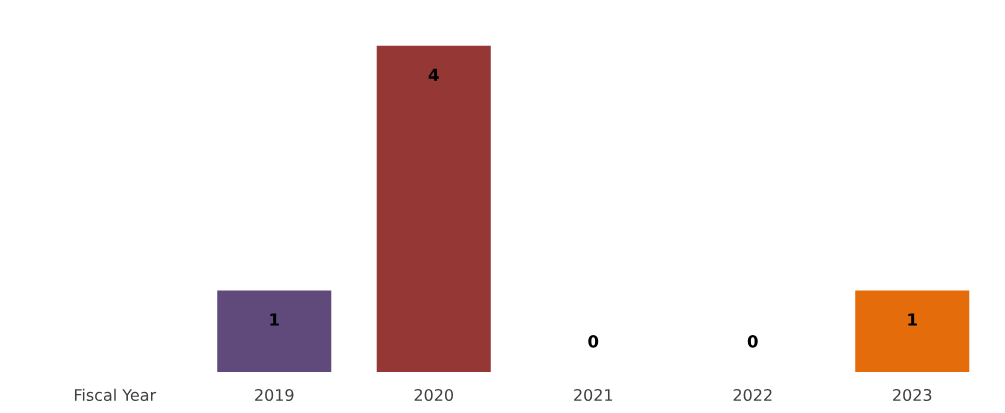 The height and width of the screenshot is (413, 1005). I want to click on x-tick-label: Fiscal Year, so click(115, 395).